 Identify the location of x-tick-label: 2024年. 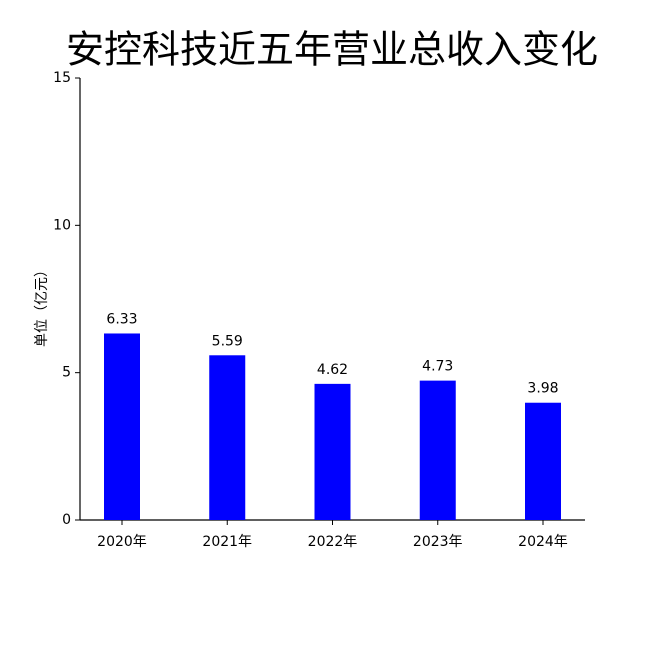
(543, 542).